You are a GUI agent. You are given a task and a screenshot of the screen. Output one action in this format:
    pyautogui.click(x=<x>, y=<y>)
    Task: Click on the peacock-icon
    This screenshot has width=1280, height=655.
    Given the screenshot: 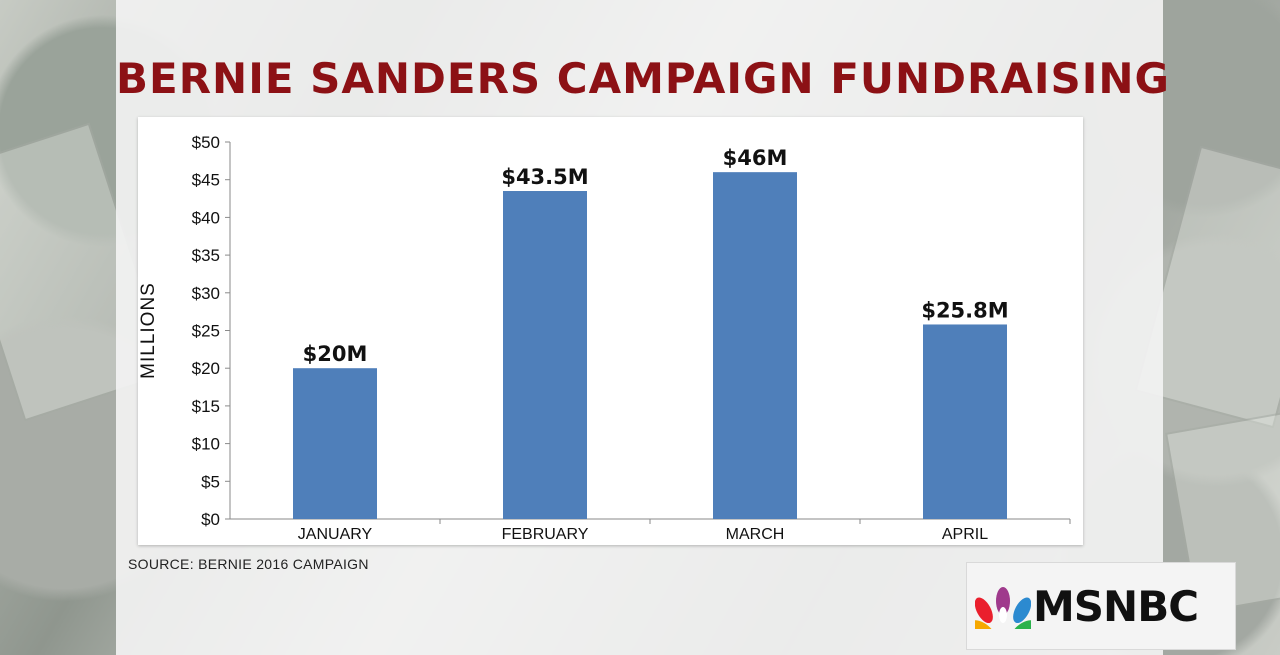 What is the action you would take?
    pyautogui.click(x=1003, y=608)
    